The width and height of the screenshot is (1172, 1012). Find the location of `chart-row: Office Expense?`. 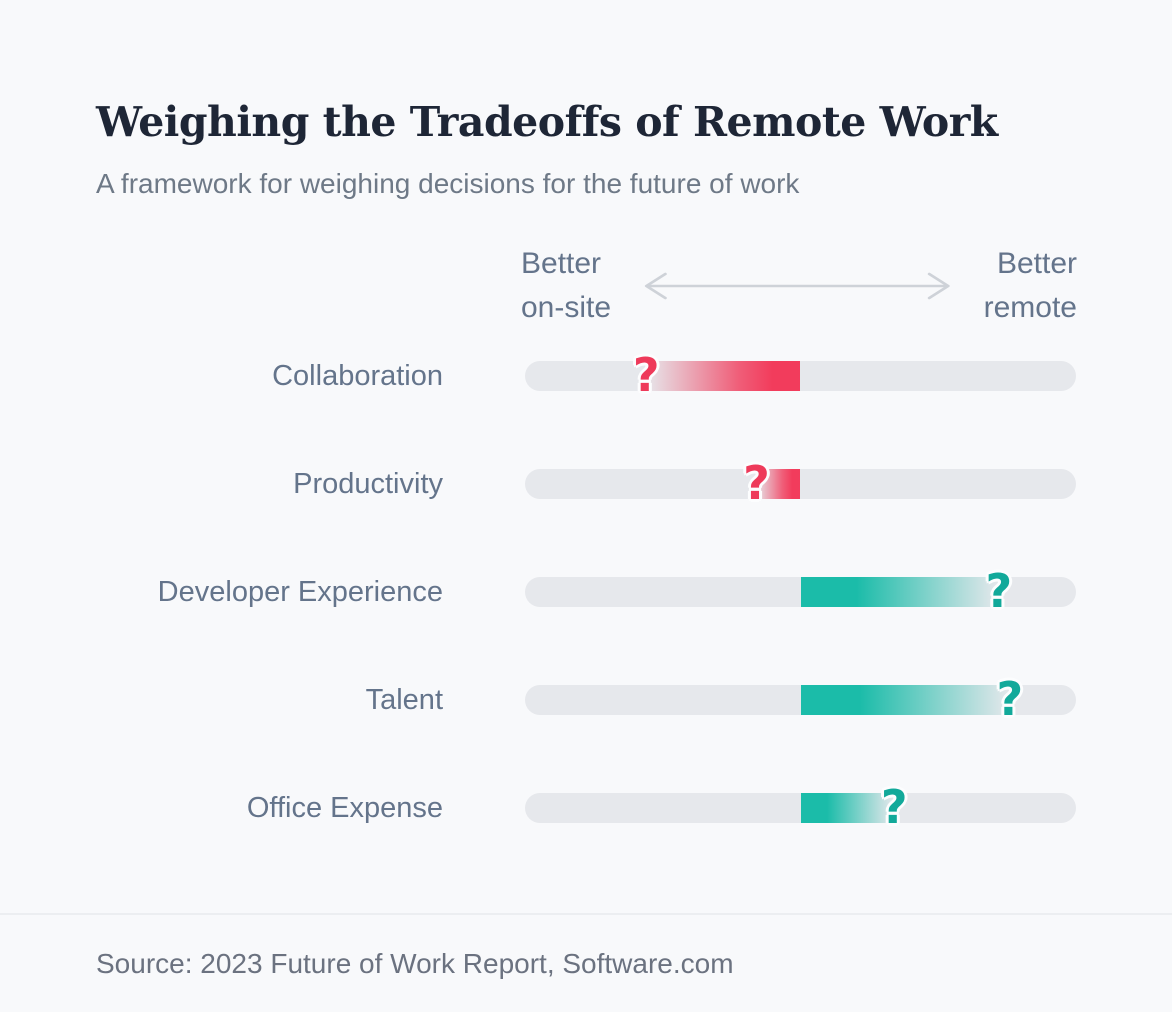

chart-row: Office Expense? is located at coordinates (586, 808).